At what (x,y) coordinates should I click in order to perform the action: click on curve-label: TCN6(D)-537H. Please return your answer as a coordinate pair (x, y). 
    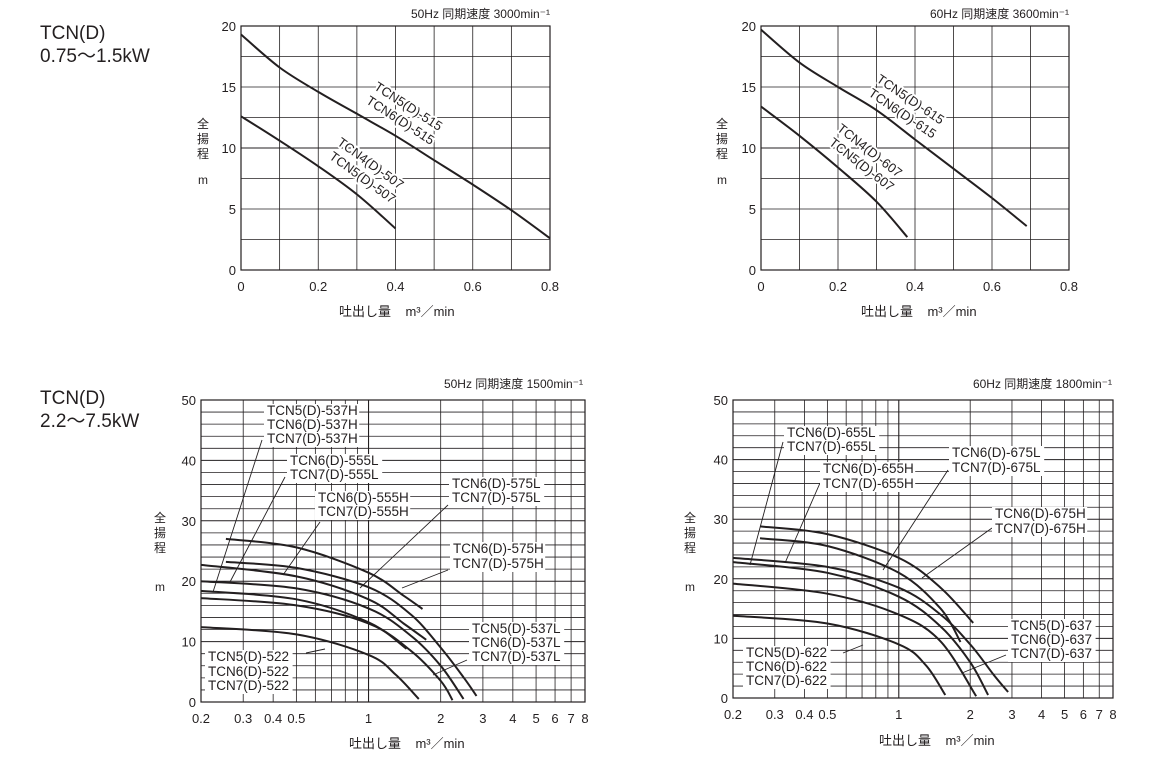
    Looking at the image, I should click on (312, 424).